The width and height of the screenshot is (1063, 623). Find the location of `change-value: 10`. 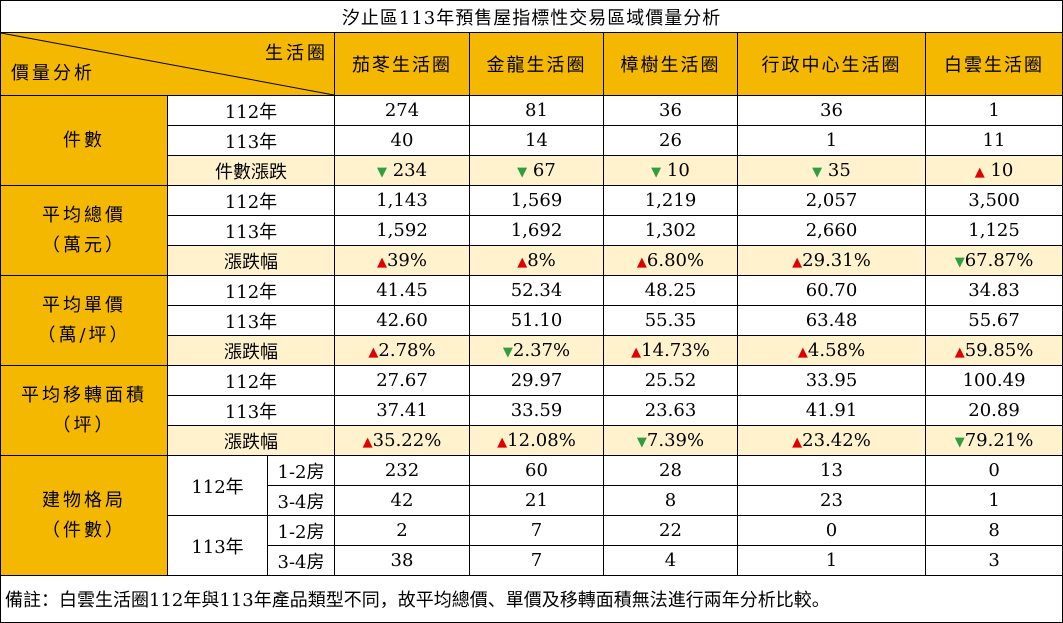

change-value: 10 is located at coordinates (1002, 170).